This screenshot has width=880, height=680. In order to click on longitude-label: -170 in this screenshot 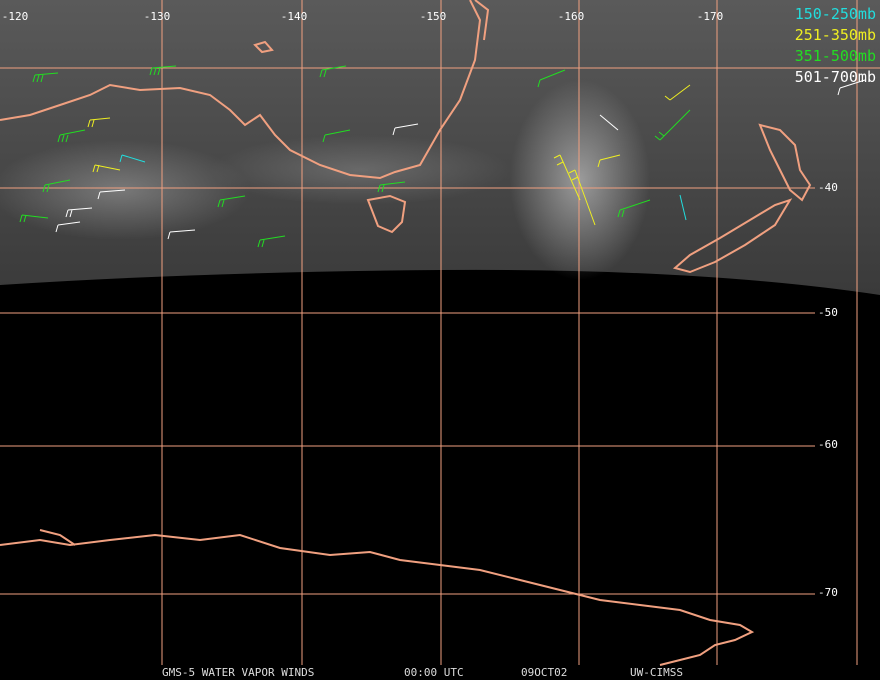, I will do `click(710, 16)`.